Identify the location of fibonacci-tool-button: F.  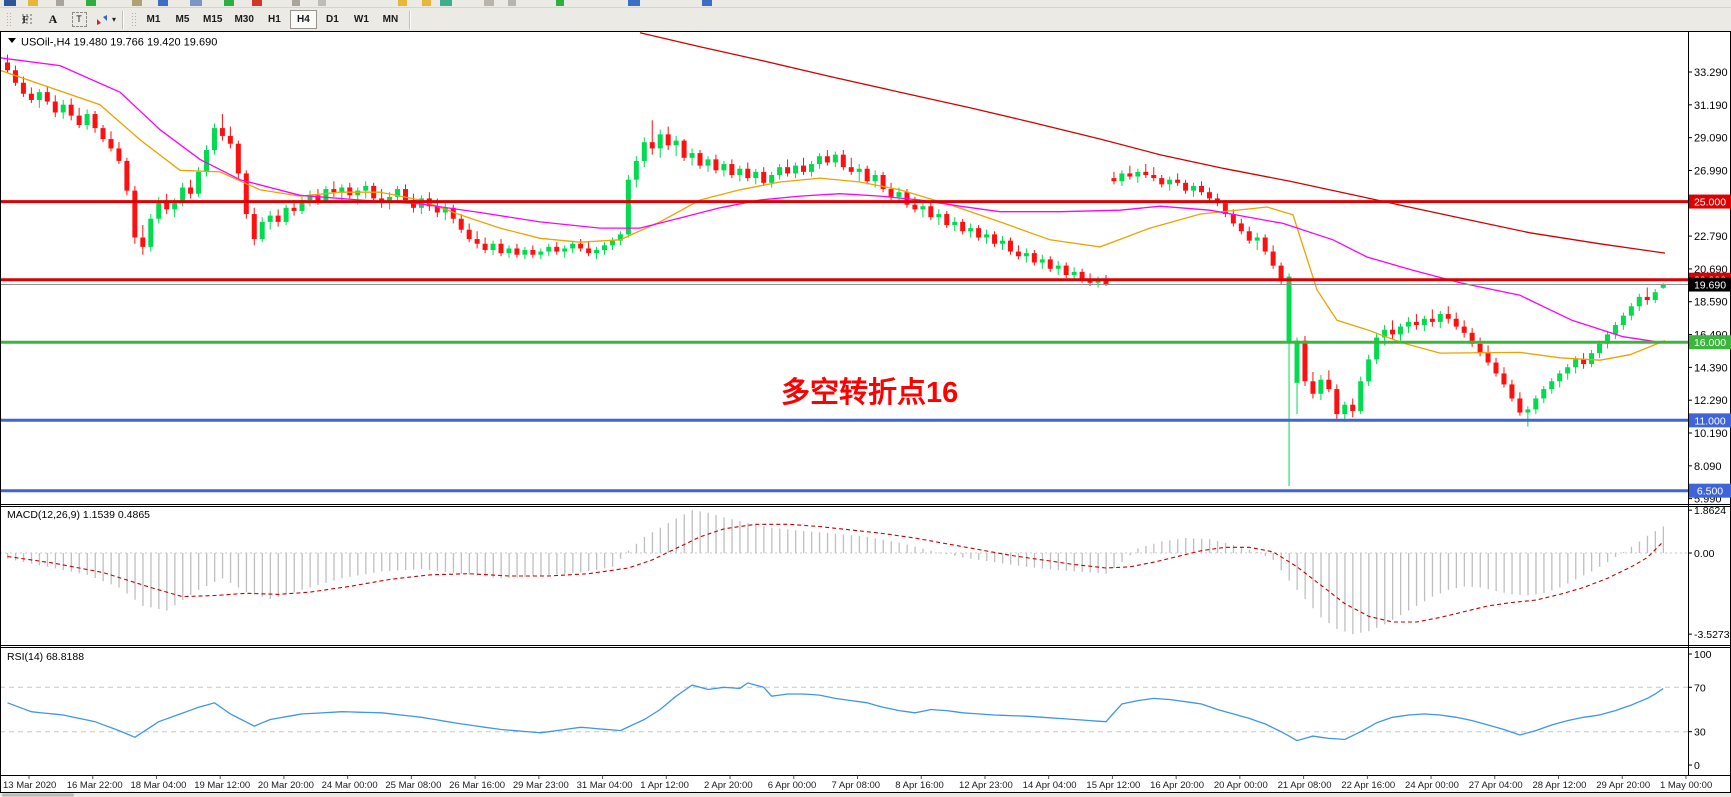
(27, 20).